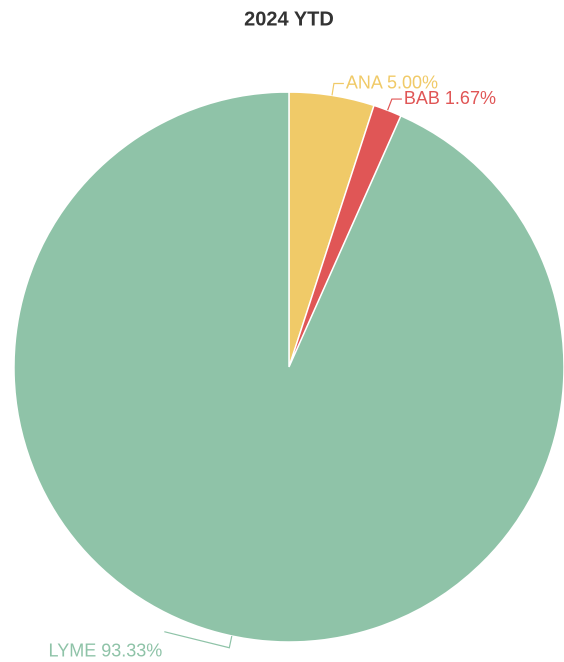  What do you see at coordinates (364, 82) in the screenshot?
I see `slice-name: ANA` at bounding box center [364, 82].